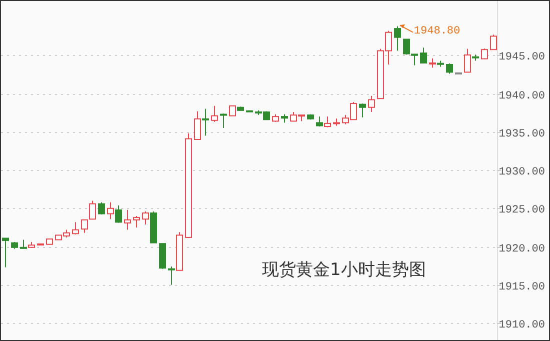 The width and height of the screenshot is (550, 341). Describe the element at coordinates (521, 96) in the screenshot. I see `y-tick-label: 1940.00` at that location.